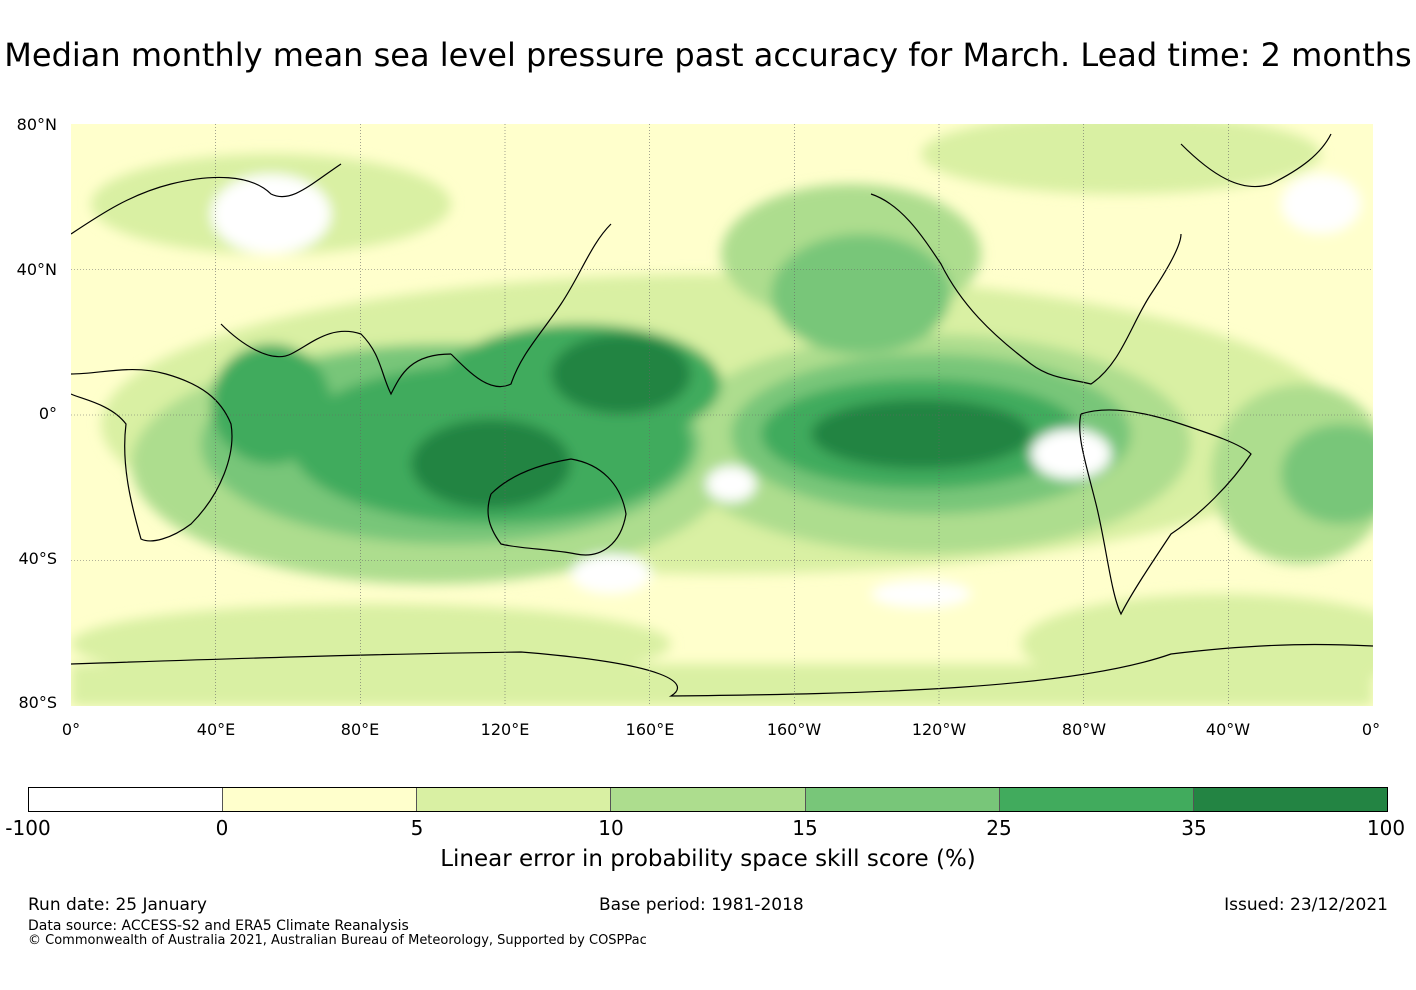 The width and height of the screenshot is (1416, 990). Describe the element at coordinates (1026, 289) in the screenshot. I see `north-america-coast` at that location.